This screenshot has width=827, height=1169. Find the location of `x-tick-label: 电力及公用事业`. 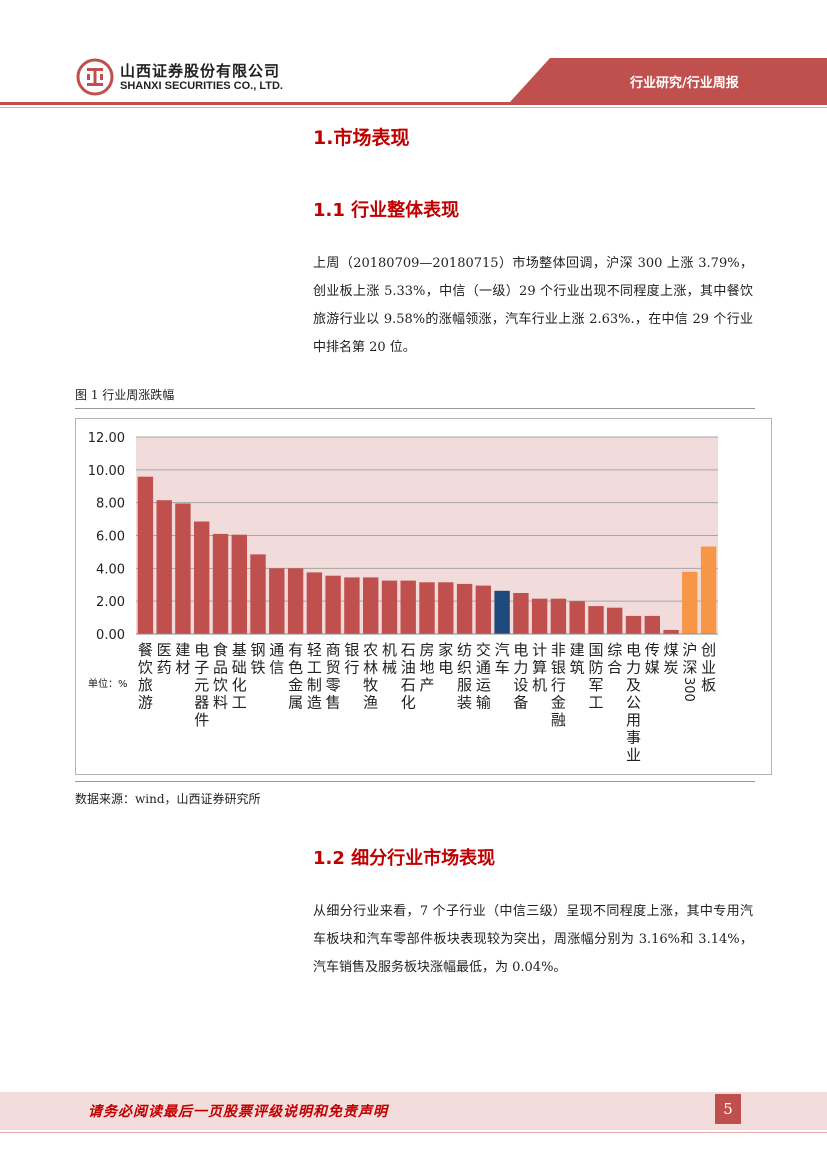

x-tick-label: 电力及公用事业 is located at coordinates (633, 702).